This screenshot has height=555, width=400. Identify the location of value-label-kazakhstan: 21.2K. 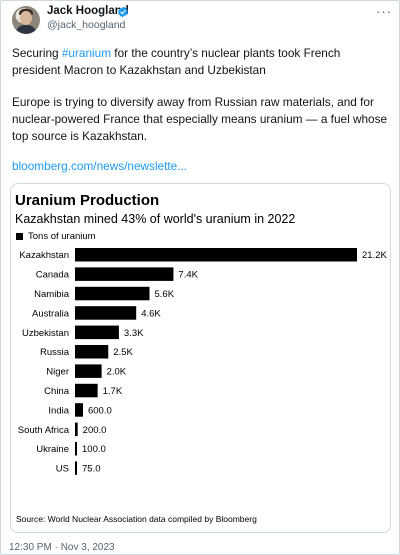
(374, 255).